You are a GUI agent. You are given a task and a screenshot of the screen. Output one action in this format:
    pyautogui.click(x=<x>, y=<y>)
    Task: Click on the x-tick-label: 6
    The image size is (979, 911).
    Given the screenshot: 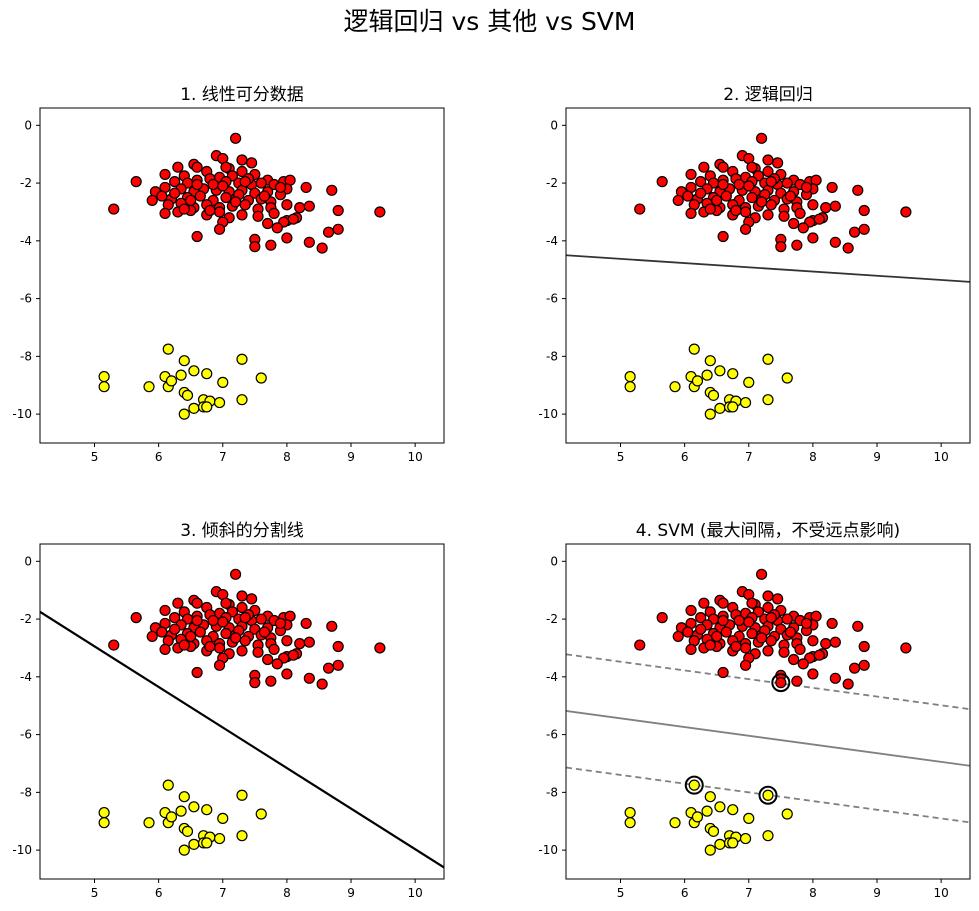 What is the action you would take?
    pyautogui.click(x=159, y=457)
    